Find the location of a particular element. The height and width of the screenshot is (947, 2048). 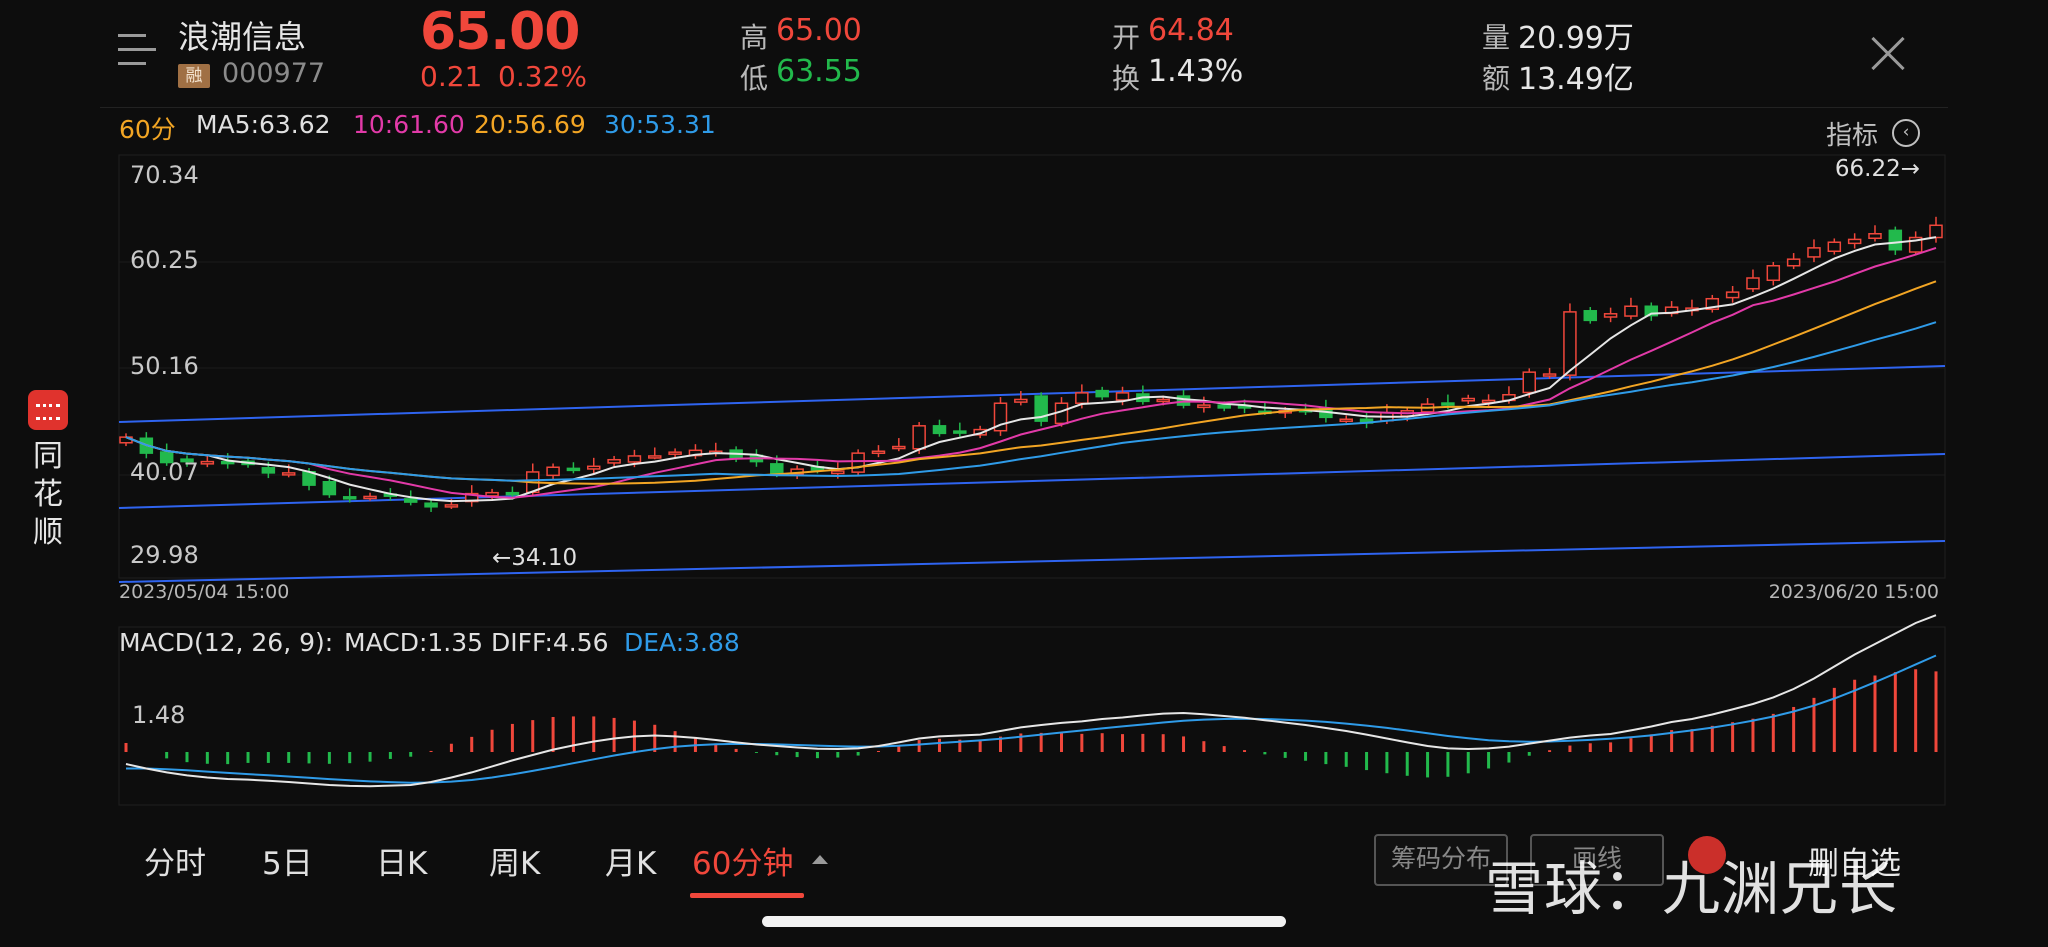

ma30-legend: 30:53.31 is located at coordinates (660, 124).